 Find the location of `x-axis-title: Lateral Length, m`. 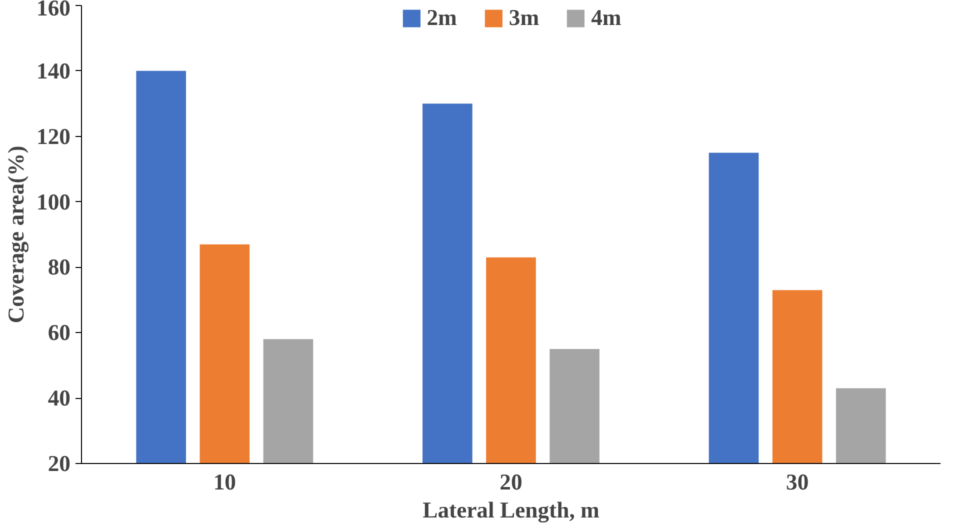

x-axis-title: Lateral Length, m is located at coordinates (511, 510).